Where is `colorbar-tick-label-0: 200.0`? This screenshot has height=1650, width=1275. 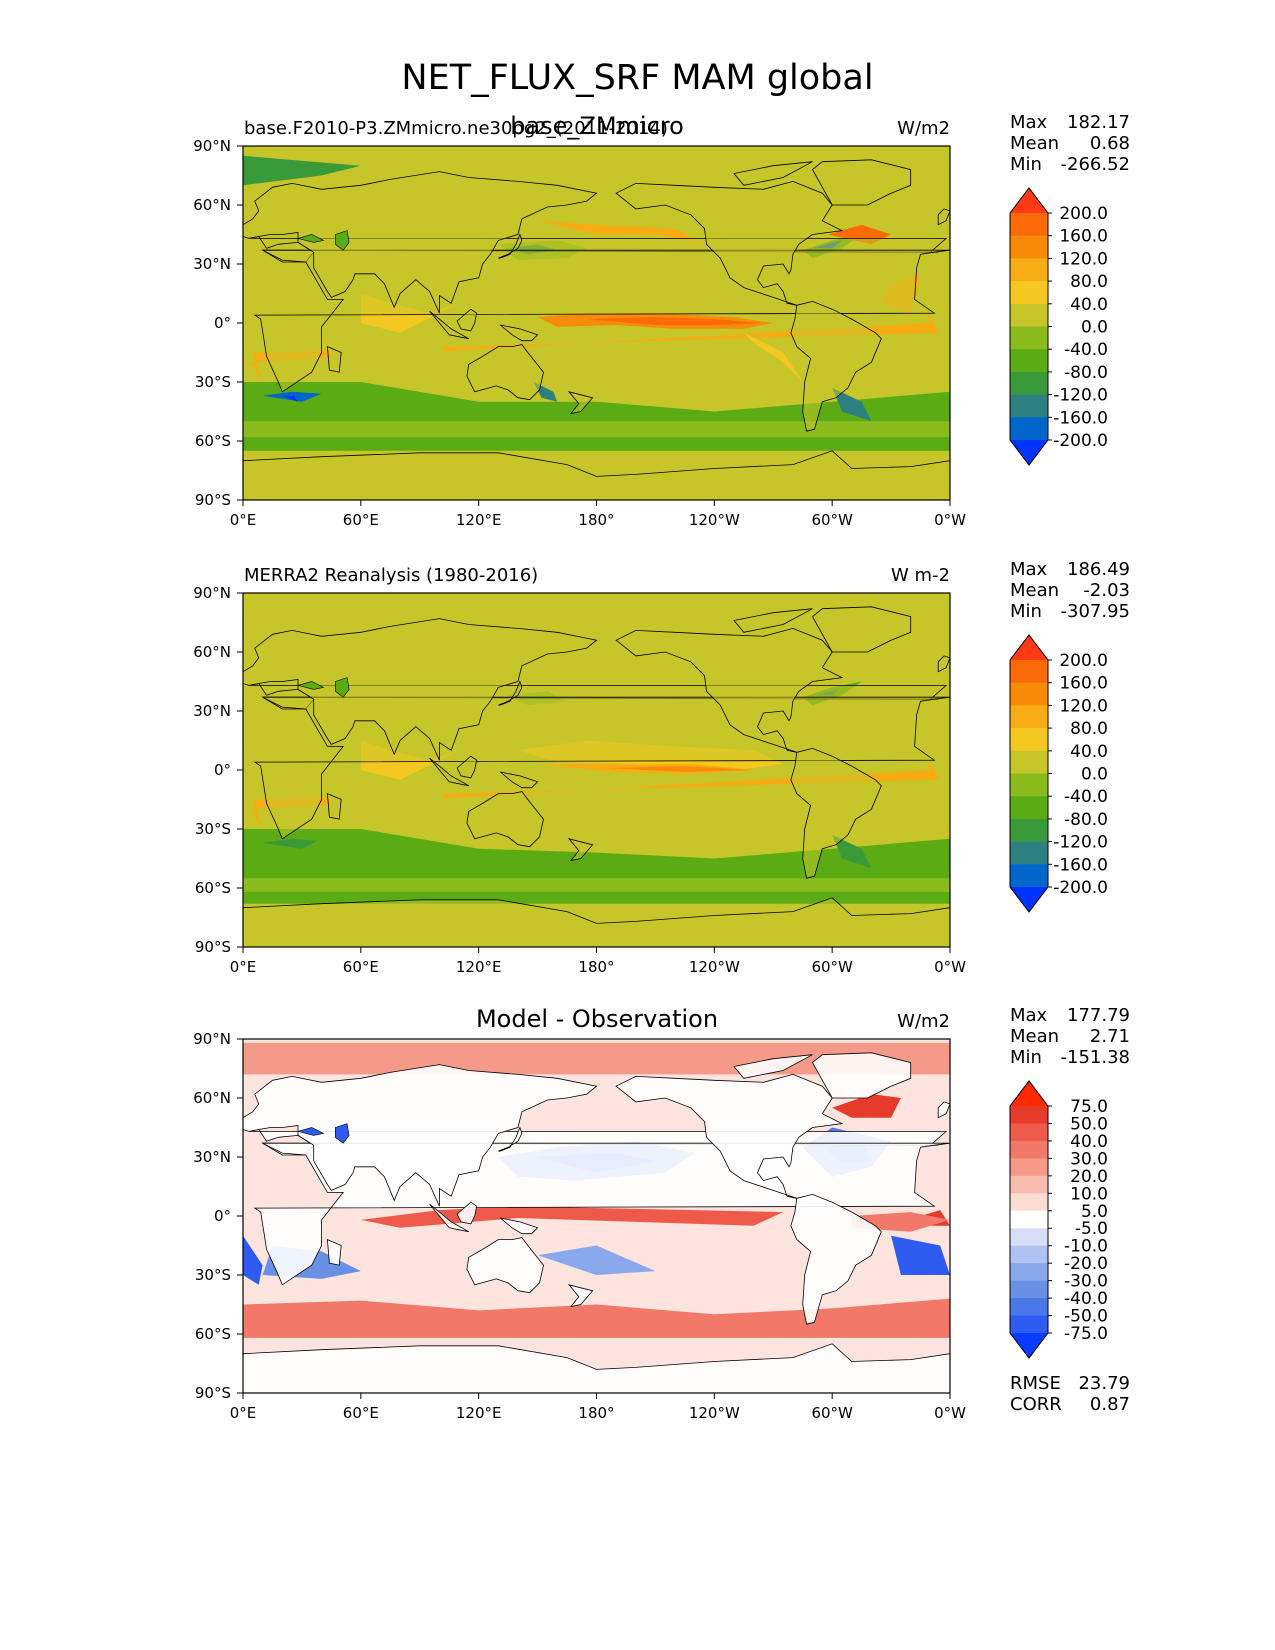 colorbar-tick-label-0: 200.0 is located at coordinates (1083, 661).